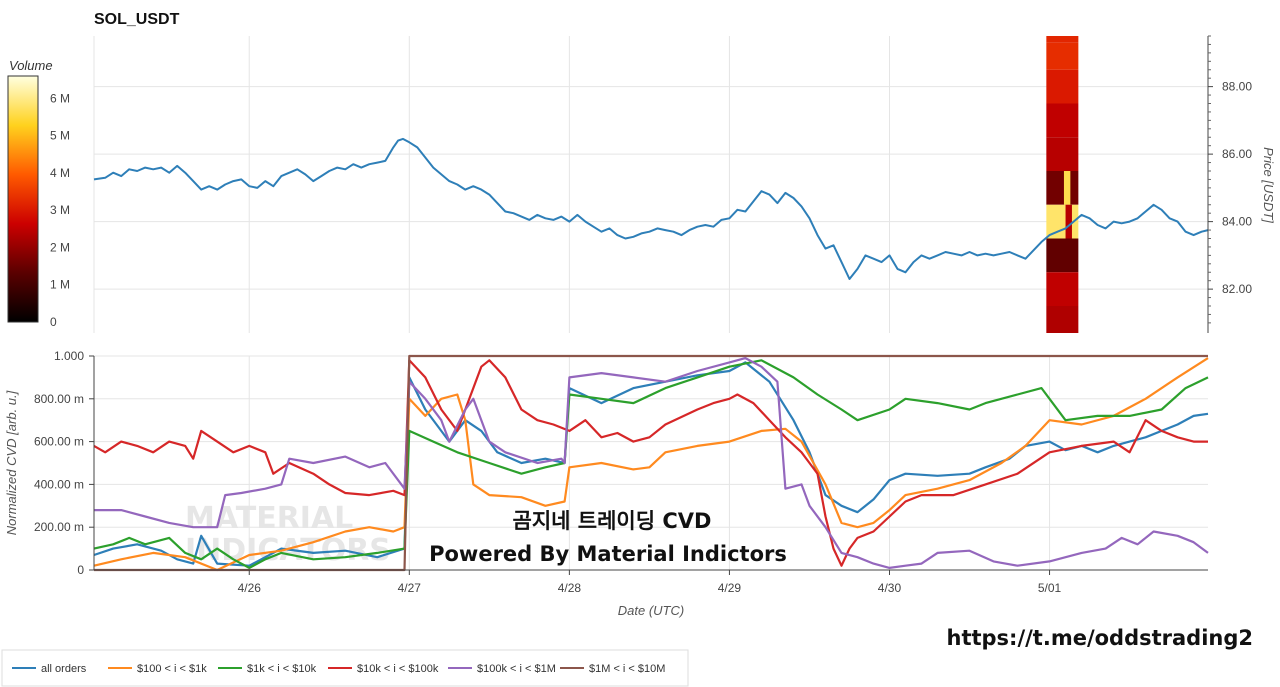 This screenshot has height=687, width=1280. What do you see at coordinates (651, 610) in the screenshot?
I see `x-axis-title: Date (UTC)` at bounding box center [651, 610].